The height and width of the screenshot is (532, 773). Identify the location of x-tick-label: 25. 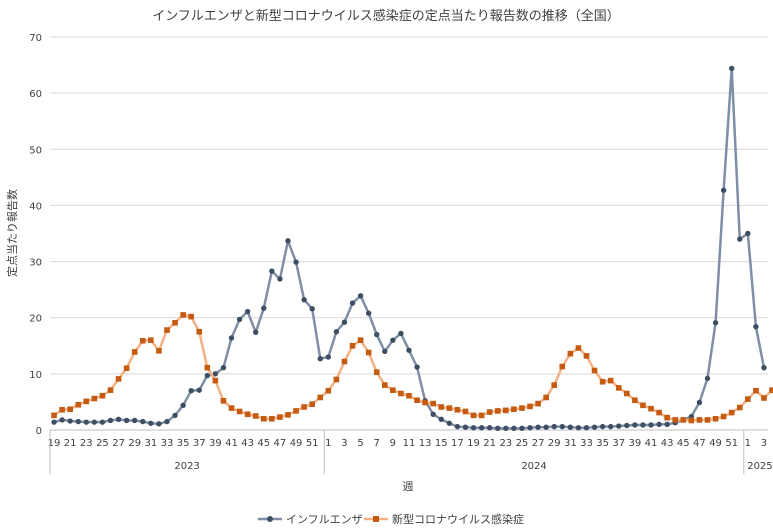
(102, 443).